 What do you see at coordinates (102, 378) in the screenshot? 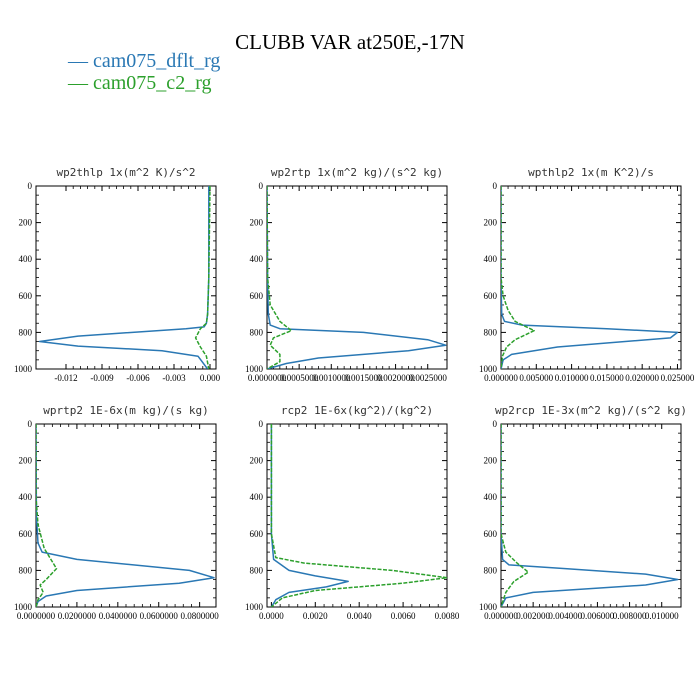
I see `x-tick-label: -0.009` at bounding box center [102, 378].